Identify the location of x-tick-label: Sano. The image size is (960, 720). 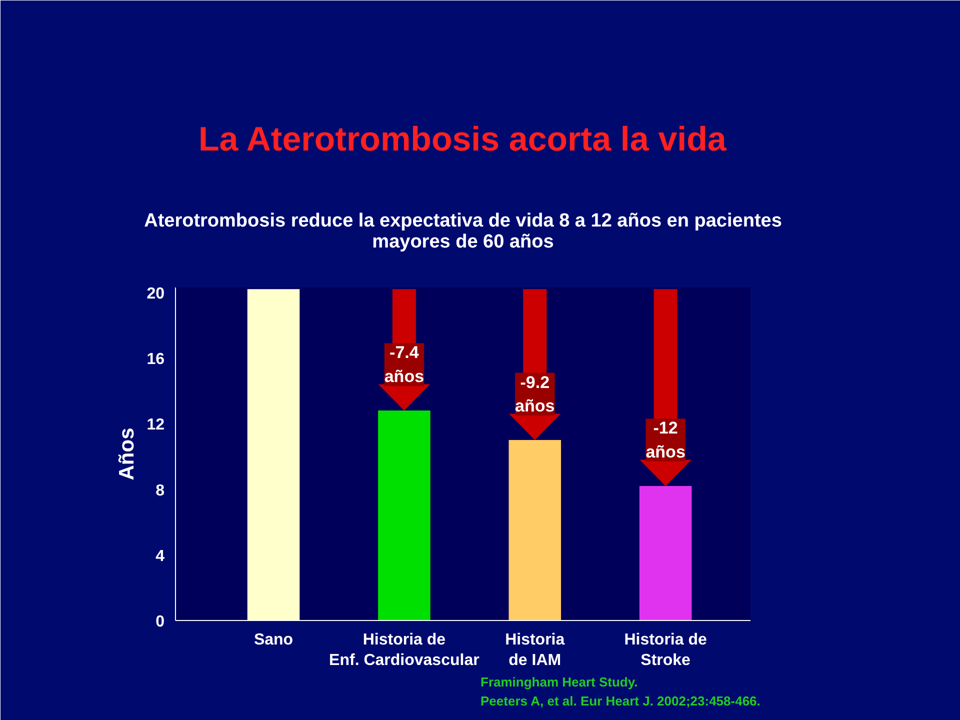
(274, 640).